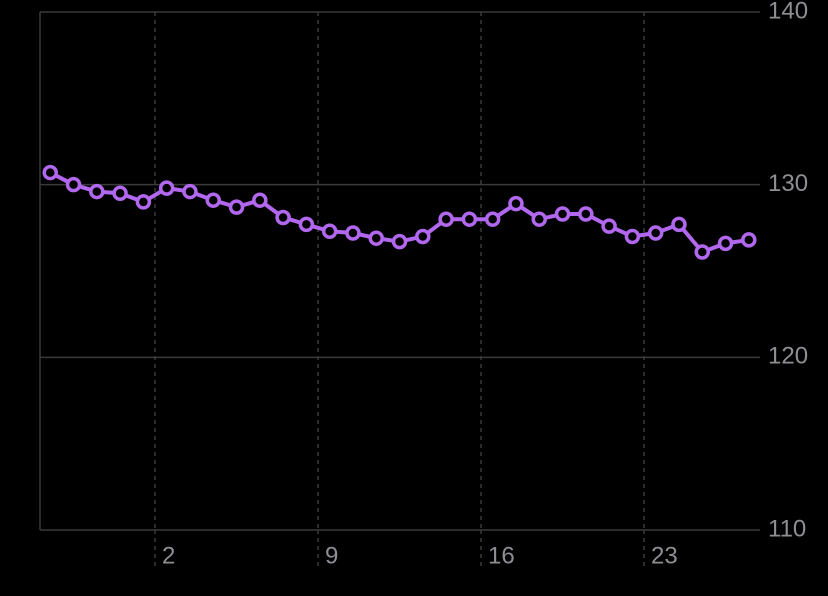 The image size is (828, 596). Describe the element at coordinates (168, 555) in the screenshot. I see `x-tick-label: 2` at that location.